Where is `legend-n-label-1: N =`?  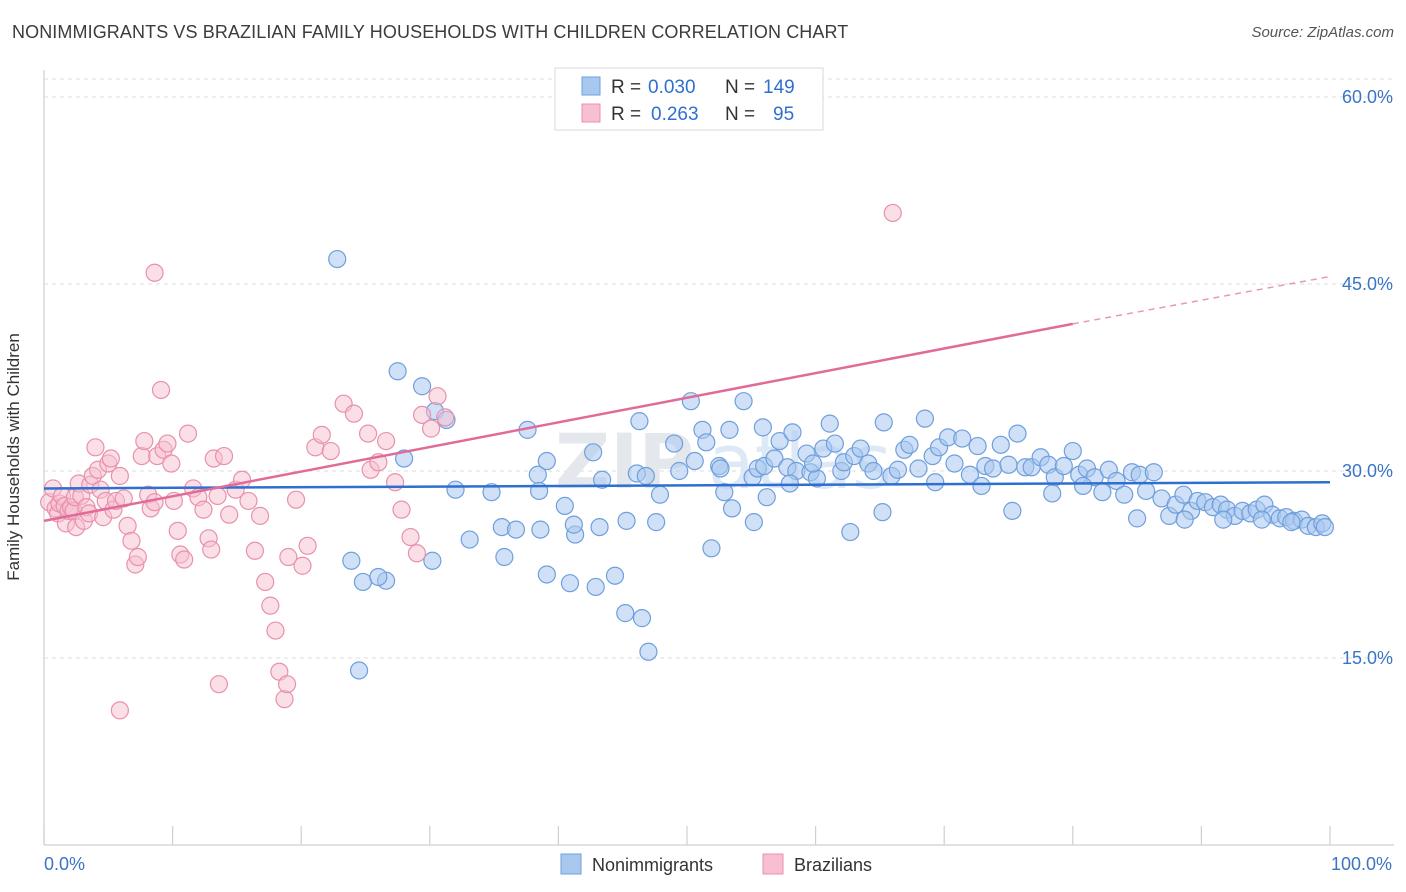 legend-n-label-1: N = is located at coordinates (740, 87).